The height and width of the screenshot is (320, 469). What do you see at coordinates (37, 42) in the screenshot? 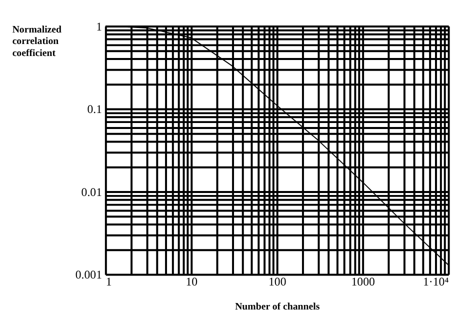
I see `y-axis-title: Normalized correlation coefficient` at bounding box center [37, 42].